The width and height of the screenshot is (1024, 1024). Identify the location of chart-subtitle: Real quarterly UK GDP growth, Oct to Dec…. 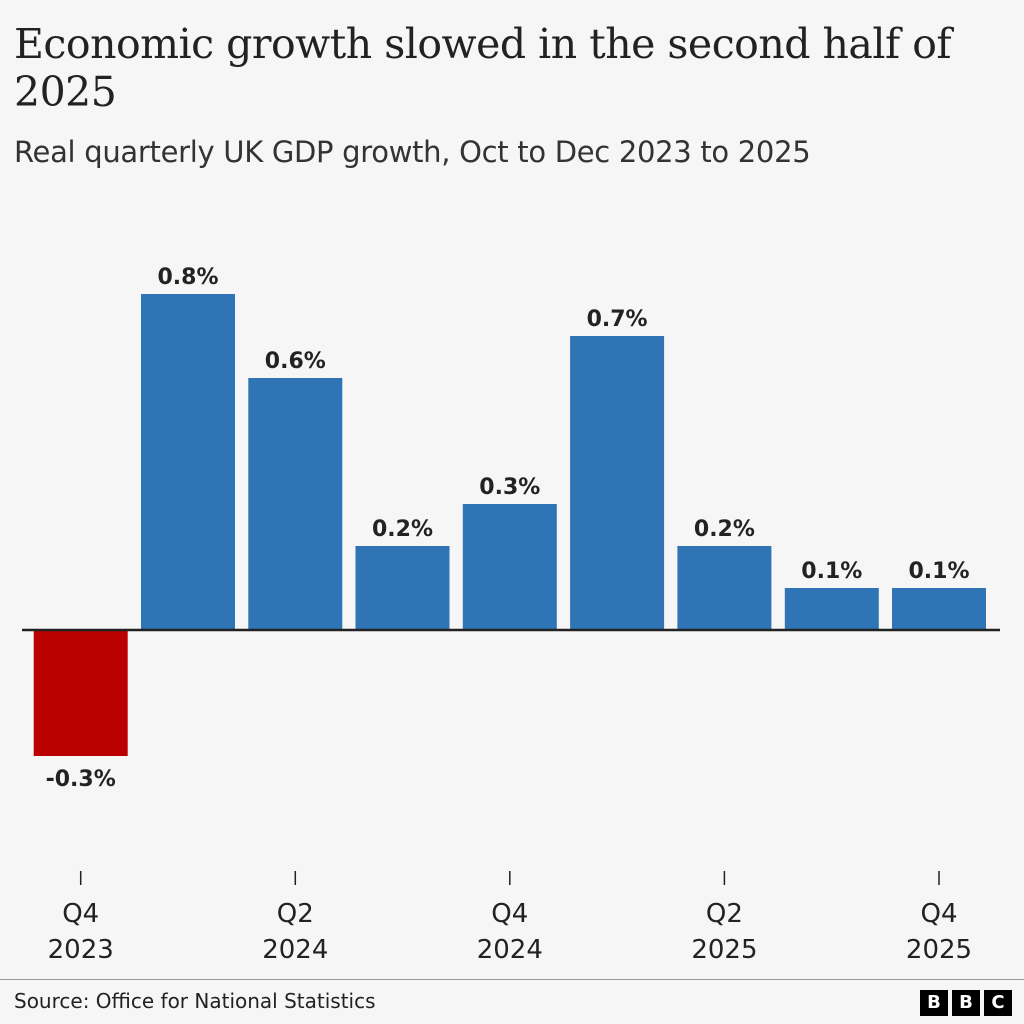
(412, 152).